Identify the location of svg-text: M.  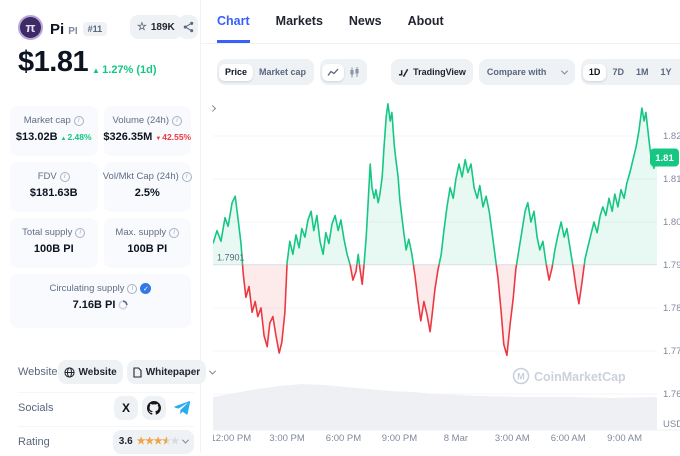
(521, 377).